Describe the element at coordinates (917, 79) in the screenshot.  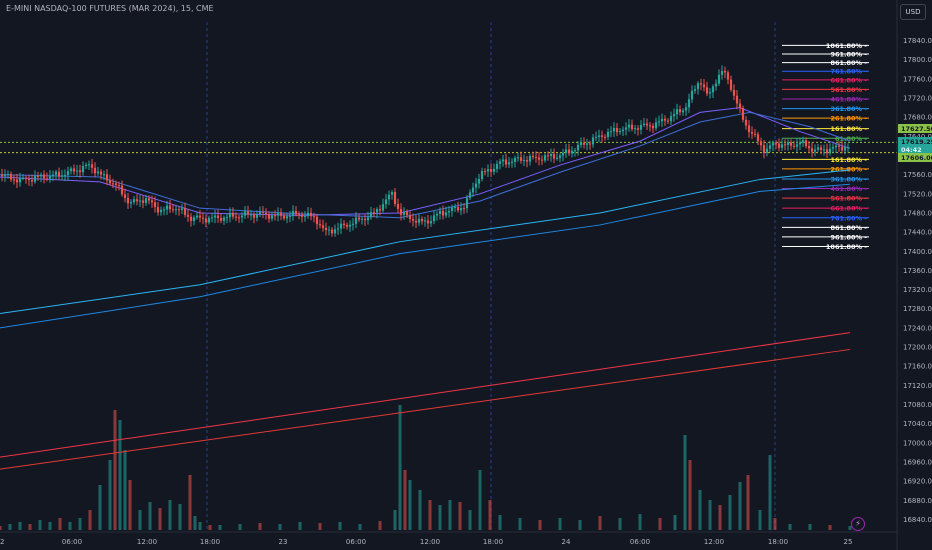
I see `price-tick-label: 17760.00` at that location.